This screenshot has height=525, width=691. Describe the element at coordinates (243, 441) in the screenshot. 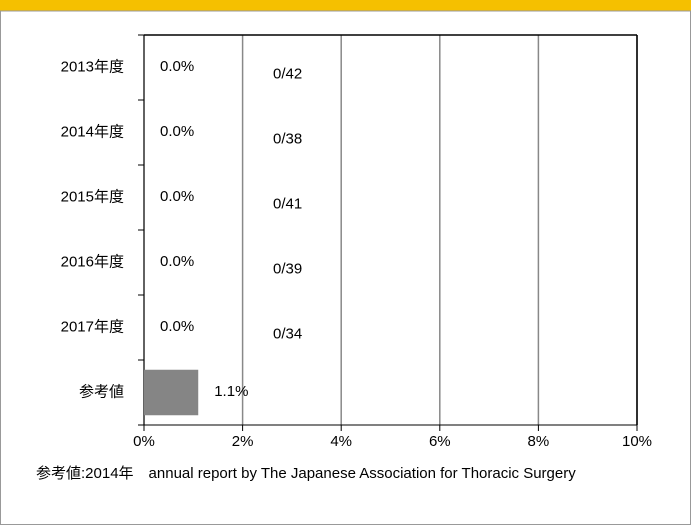

I see `x-tick-label: 2%` at that location.